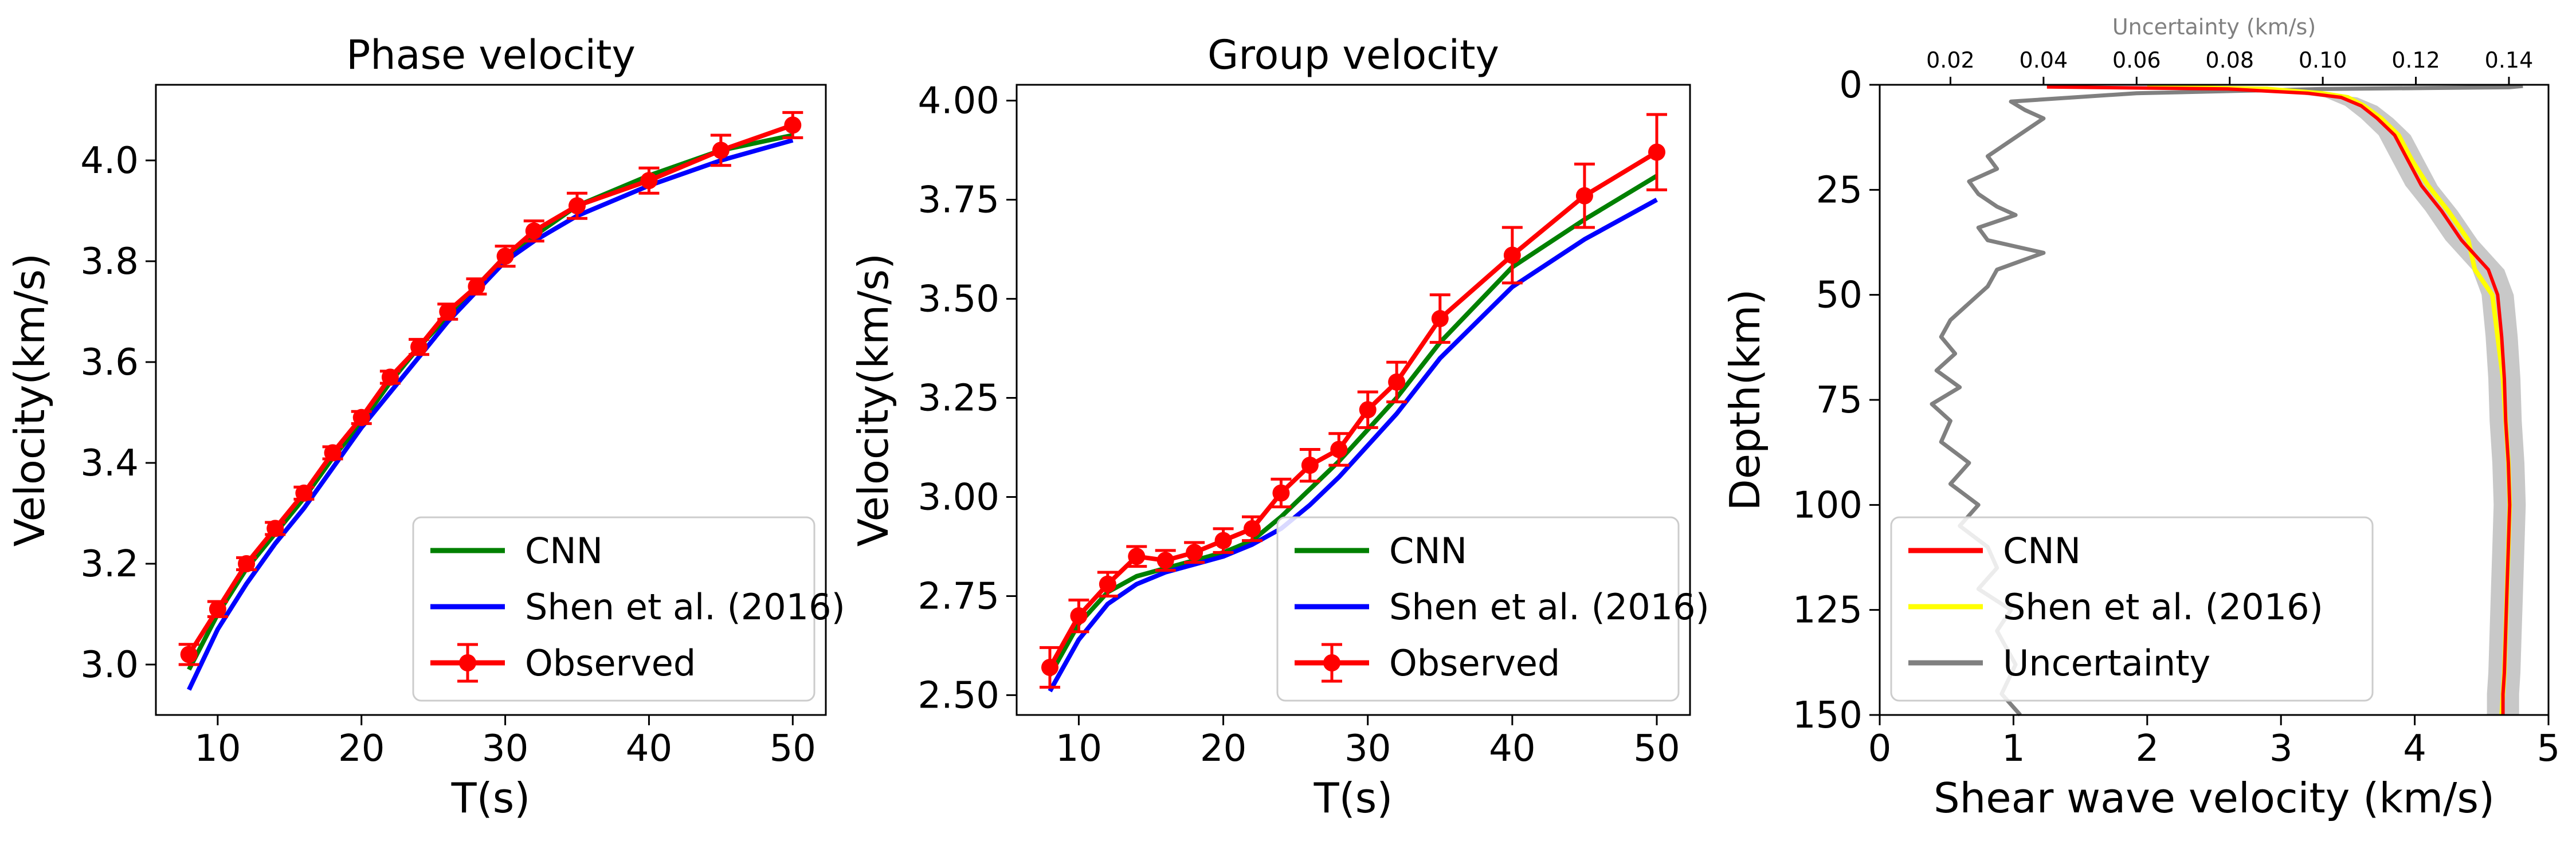 The height and width of the screenshot is (841, 2576). Describe the element at coordinates (873, 400) in the screenshot. I see `y-axis-label: Velocity(km/s)` at that location.